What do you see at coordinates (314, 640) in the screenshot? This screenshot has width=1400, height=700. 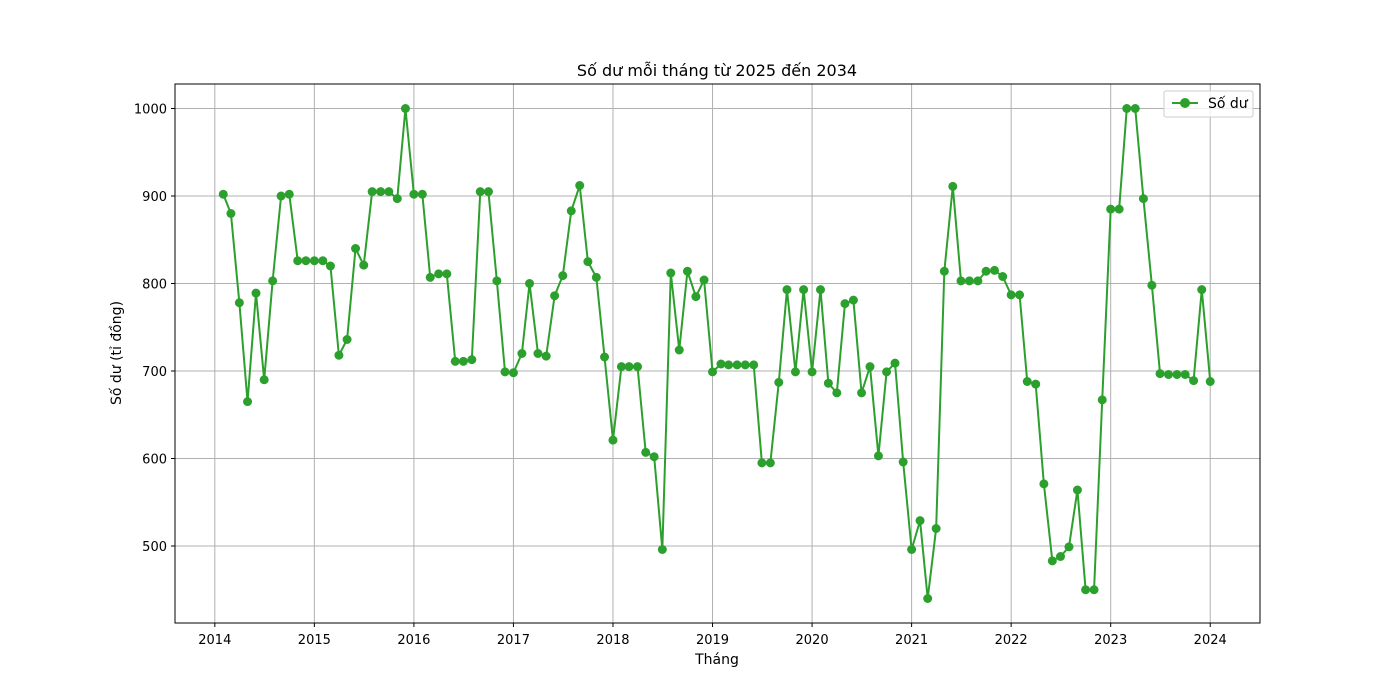 I see `x-tick-label: 2015` at bounding box center [314, 640].